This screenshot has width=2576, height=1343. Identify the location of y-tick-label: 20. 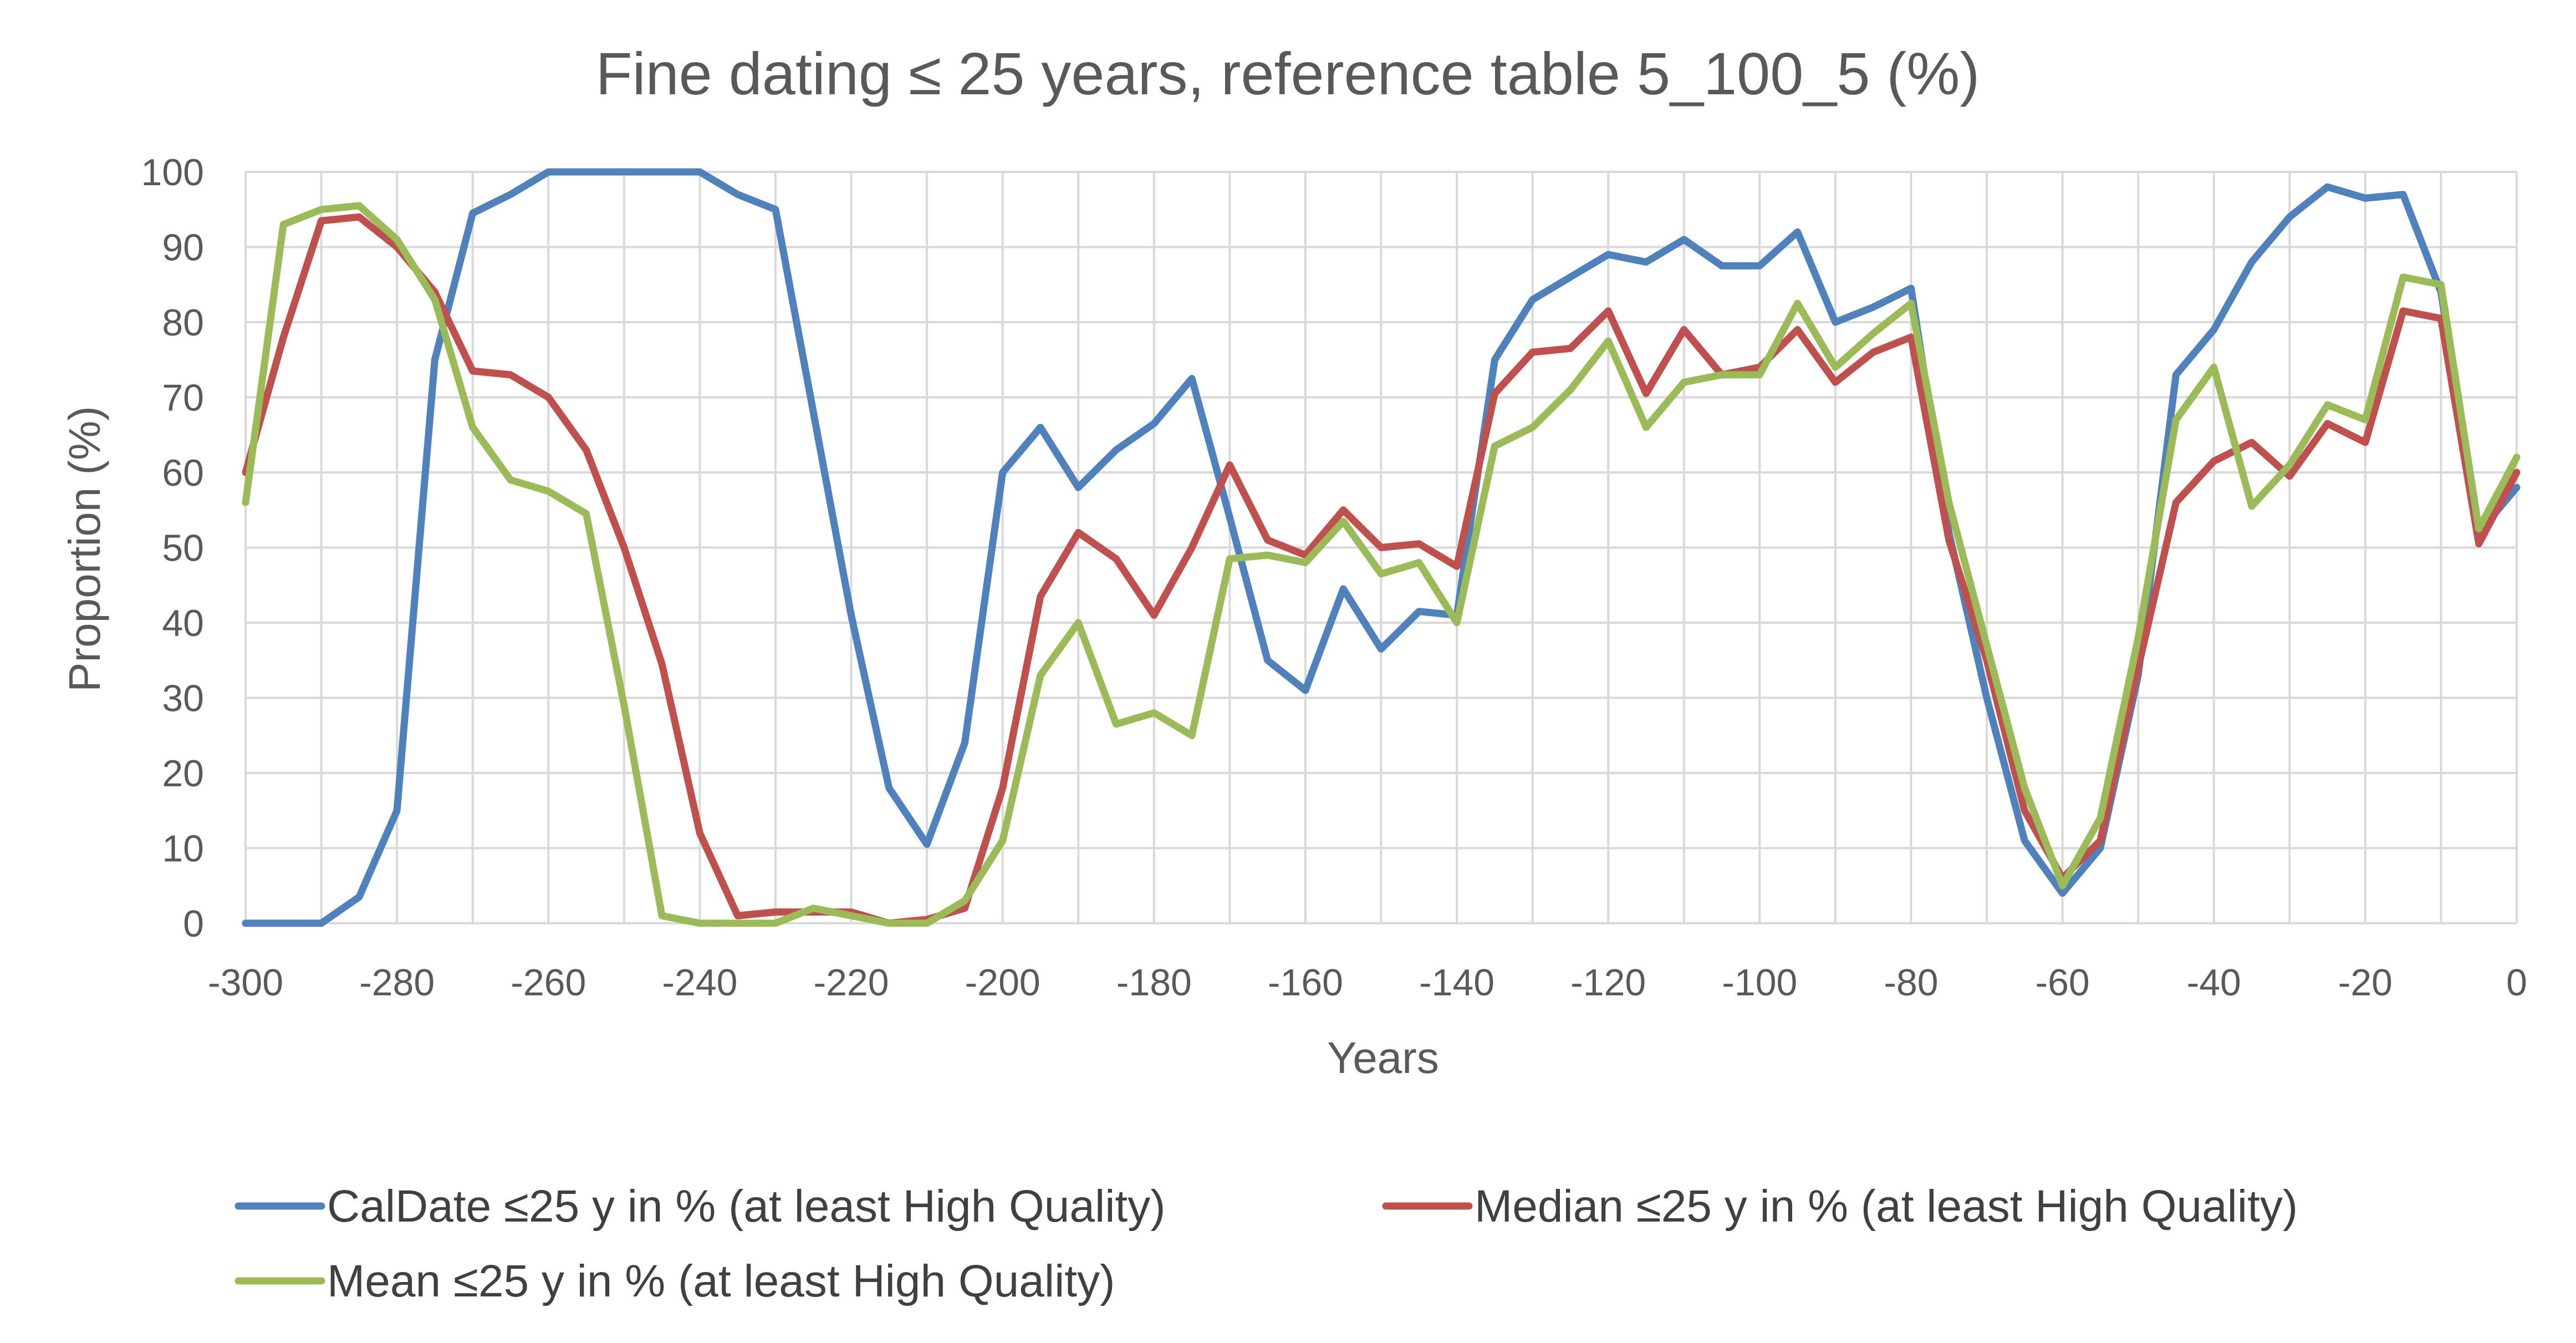
(183, 773).